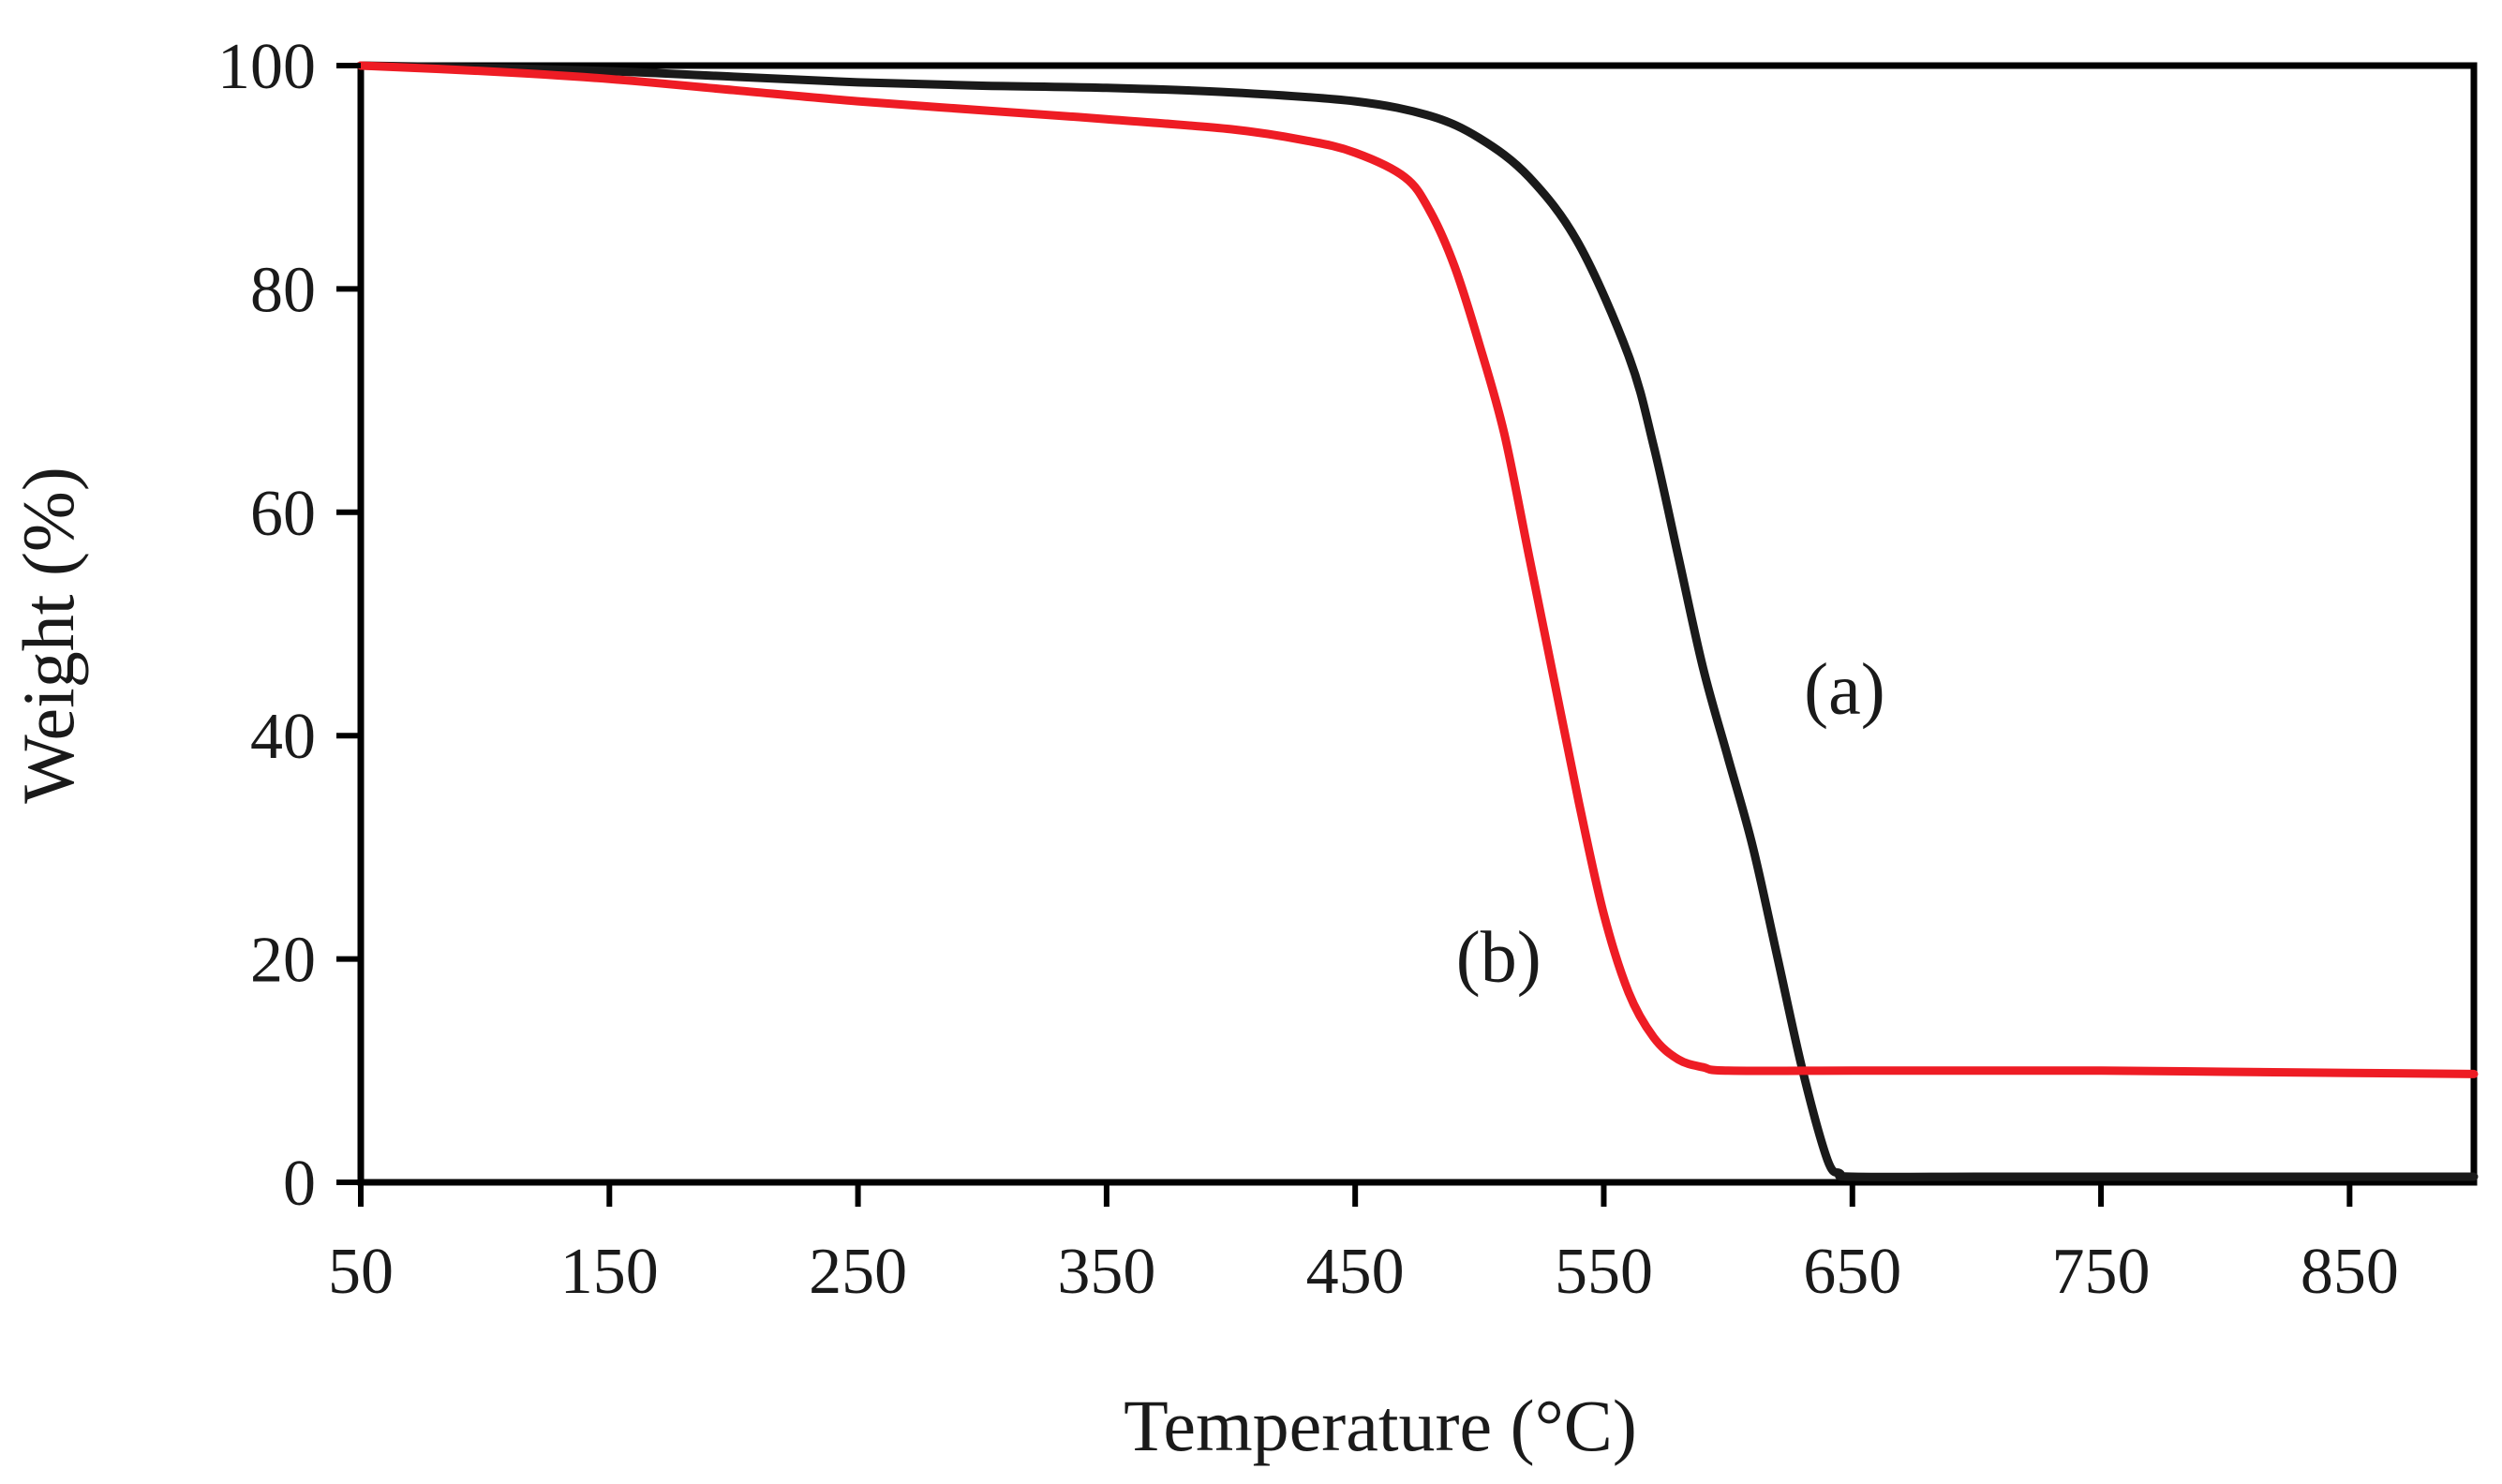  I want to click on y-tick-label: 40, so click(283, 737).